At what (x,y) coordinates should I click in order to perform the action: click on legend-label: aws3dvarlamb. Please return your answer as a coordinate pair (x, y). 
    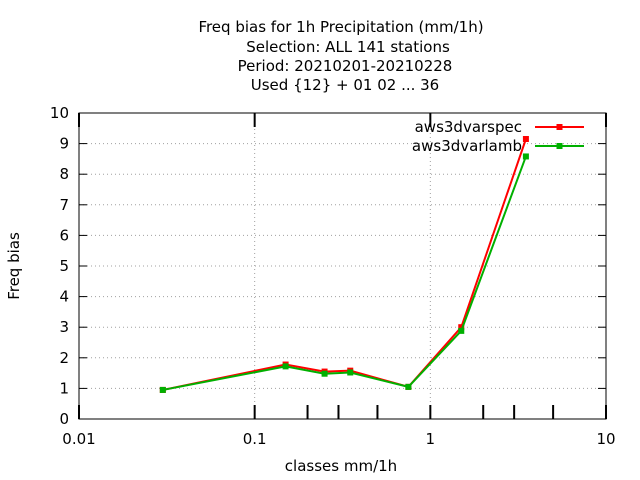
    Looking at the image, I should click on (467, 146).